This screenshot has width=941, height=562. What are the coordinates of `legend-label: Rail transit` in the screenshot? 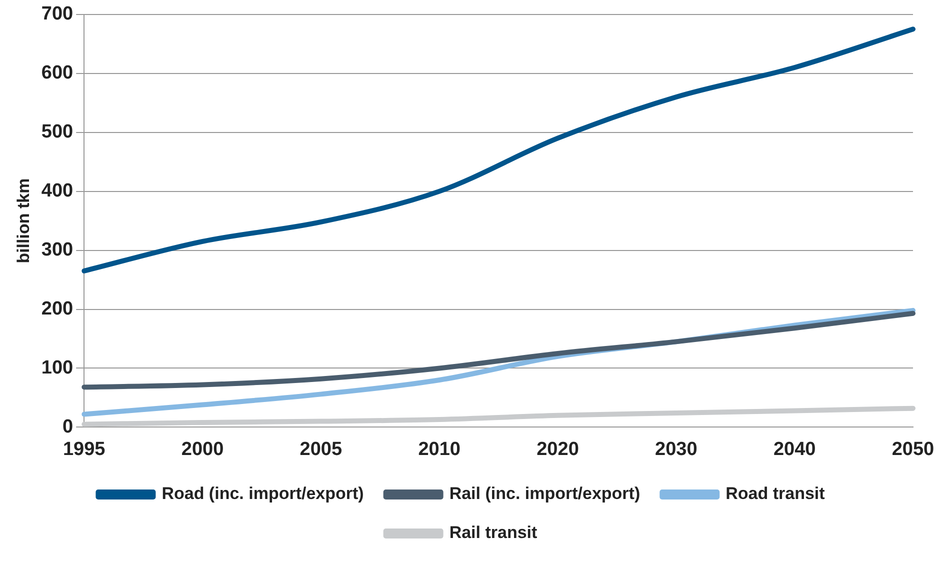 It's located at (493, 532).